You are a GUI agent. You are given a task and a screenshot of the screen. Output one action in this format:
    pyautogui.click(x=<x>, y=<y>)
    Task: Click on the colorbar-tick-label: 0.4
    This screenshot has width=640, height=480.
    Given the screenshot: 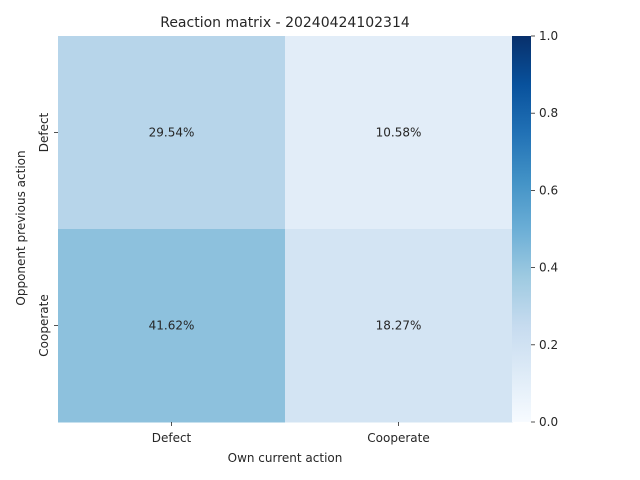 What is the action you would take?
    pyautogui.click(x=548, y=268)
    